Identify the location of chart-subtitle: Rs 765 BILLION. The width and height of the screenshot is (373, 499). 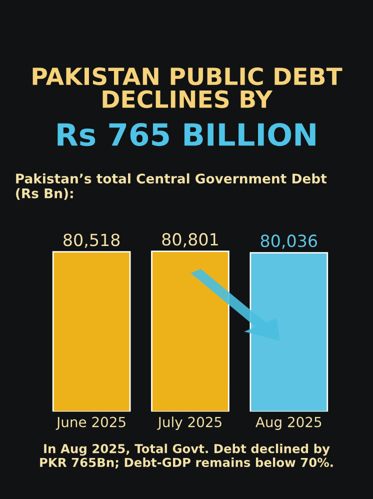
(187, 134).